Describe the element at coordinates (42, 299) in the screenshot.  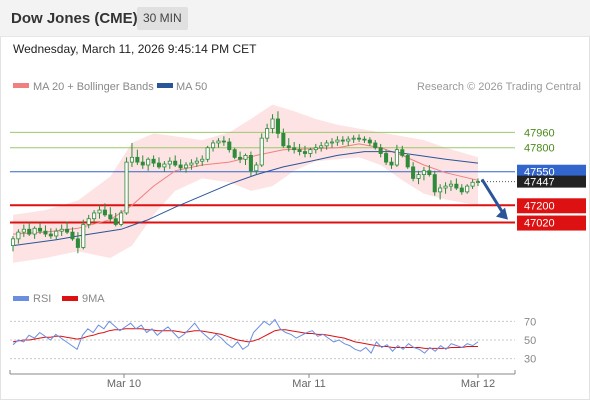
I see `rsi-legend-label: RSI` at that location.